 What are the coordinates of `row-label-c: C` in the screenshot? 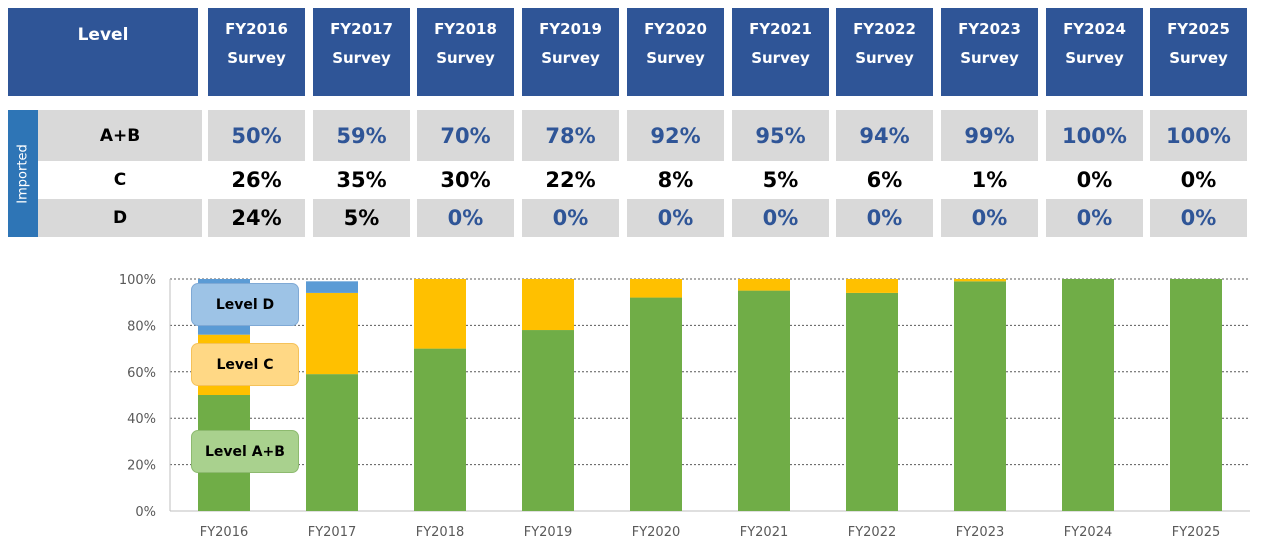 It's located at (120, 180).